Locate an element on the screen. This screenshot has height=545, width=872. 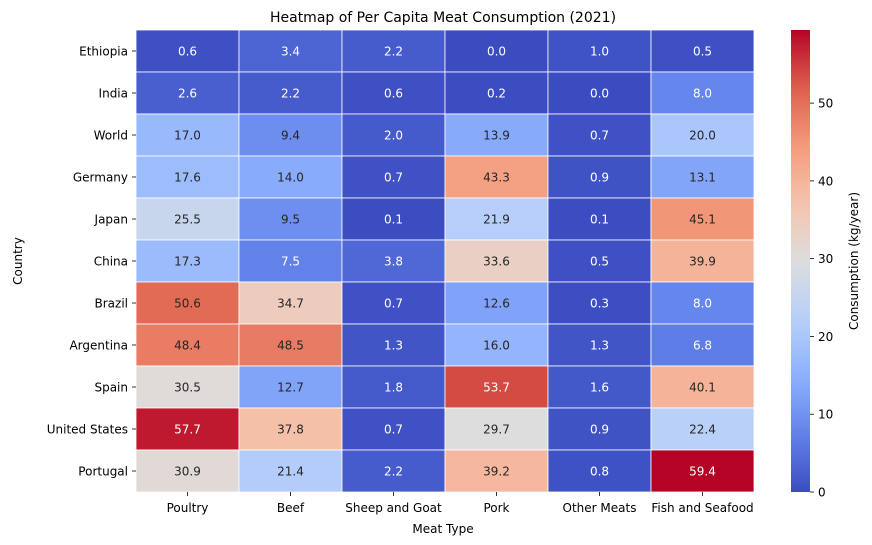
cell-value-label: 21.4 is located at coordinates (290, 472).